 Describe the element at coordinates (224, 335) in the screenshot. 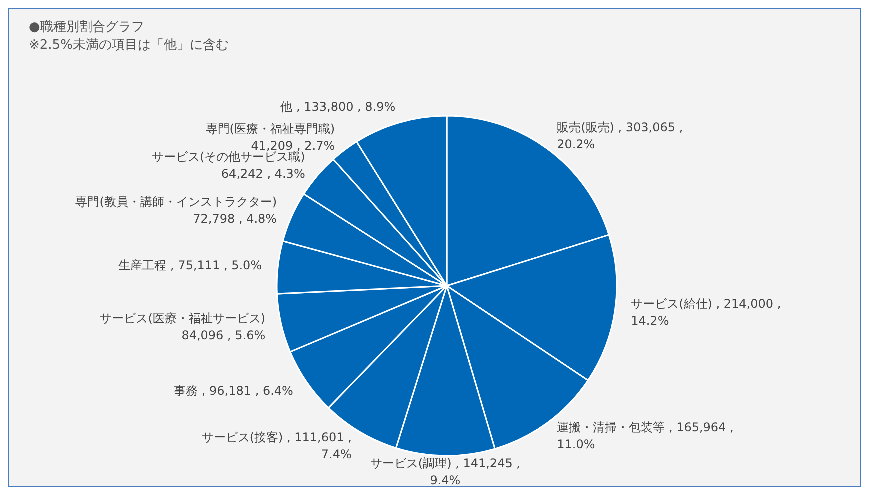

I see `data-label: 84,096 , 5.6%` at that location.